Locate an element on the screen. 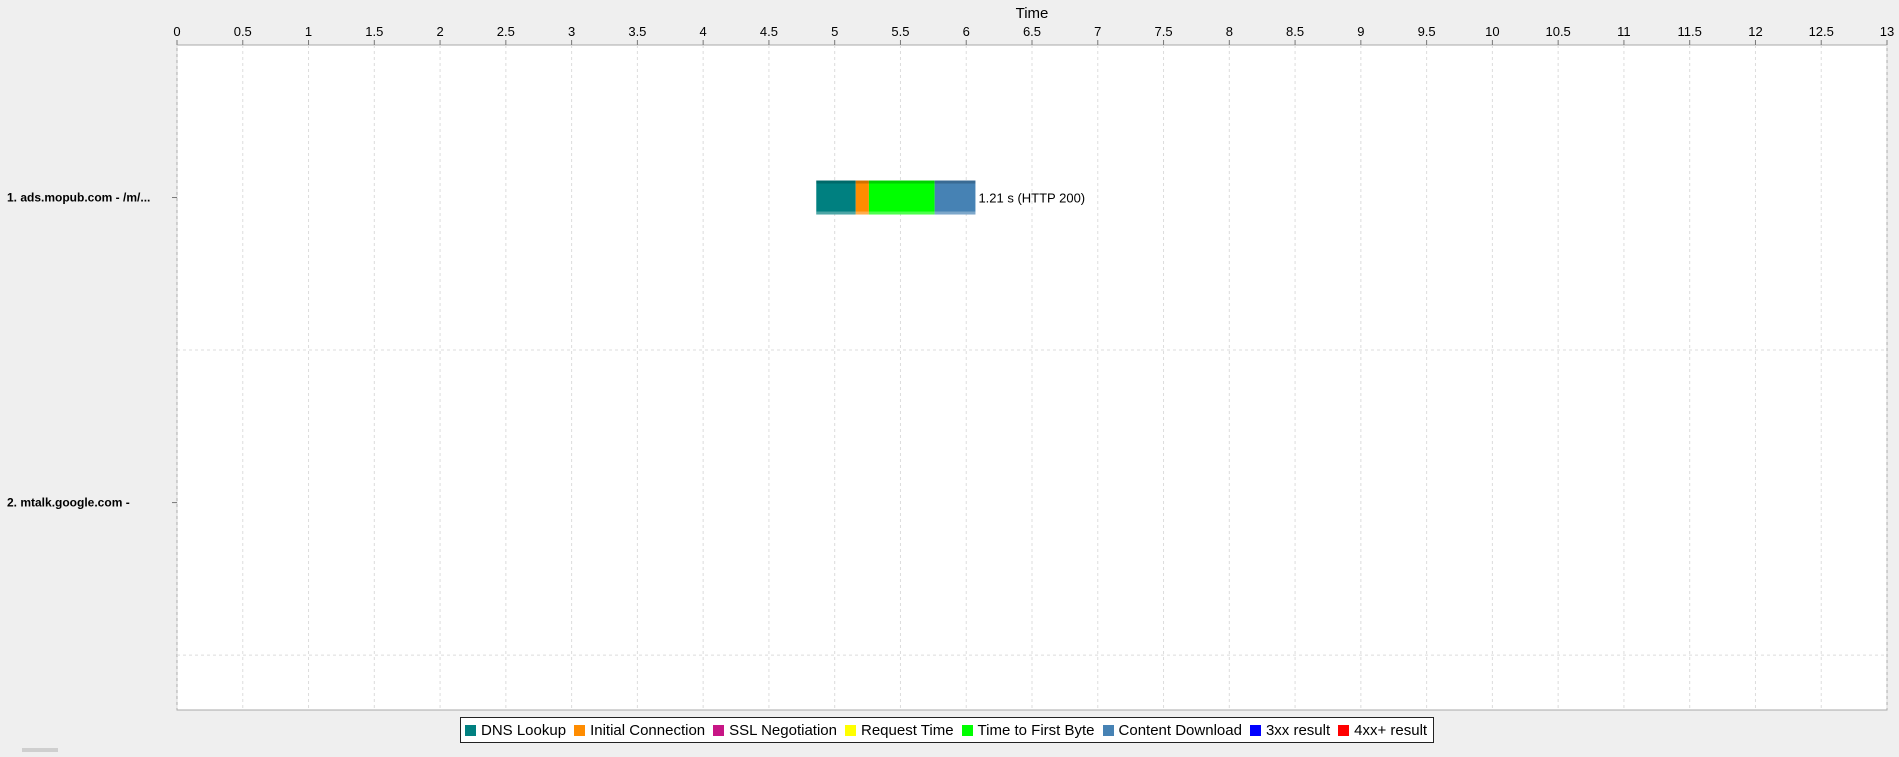 The height and width of the screenshot is (757, 1899). x-tick-label: 1.5 is located at coordinates (374, 31).